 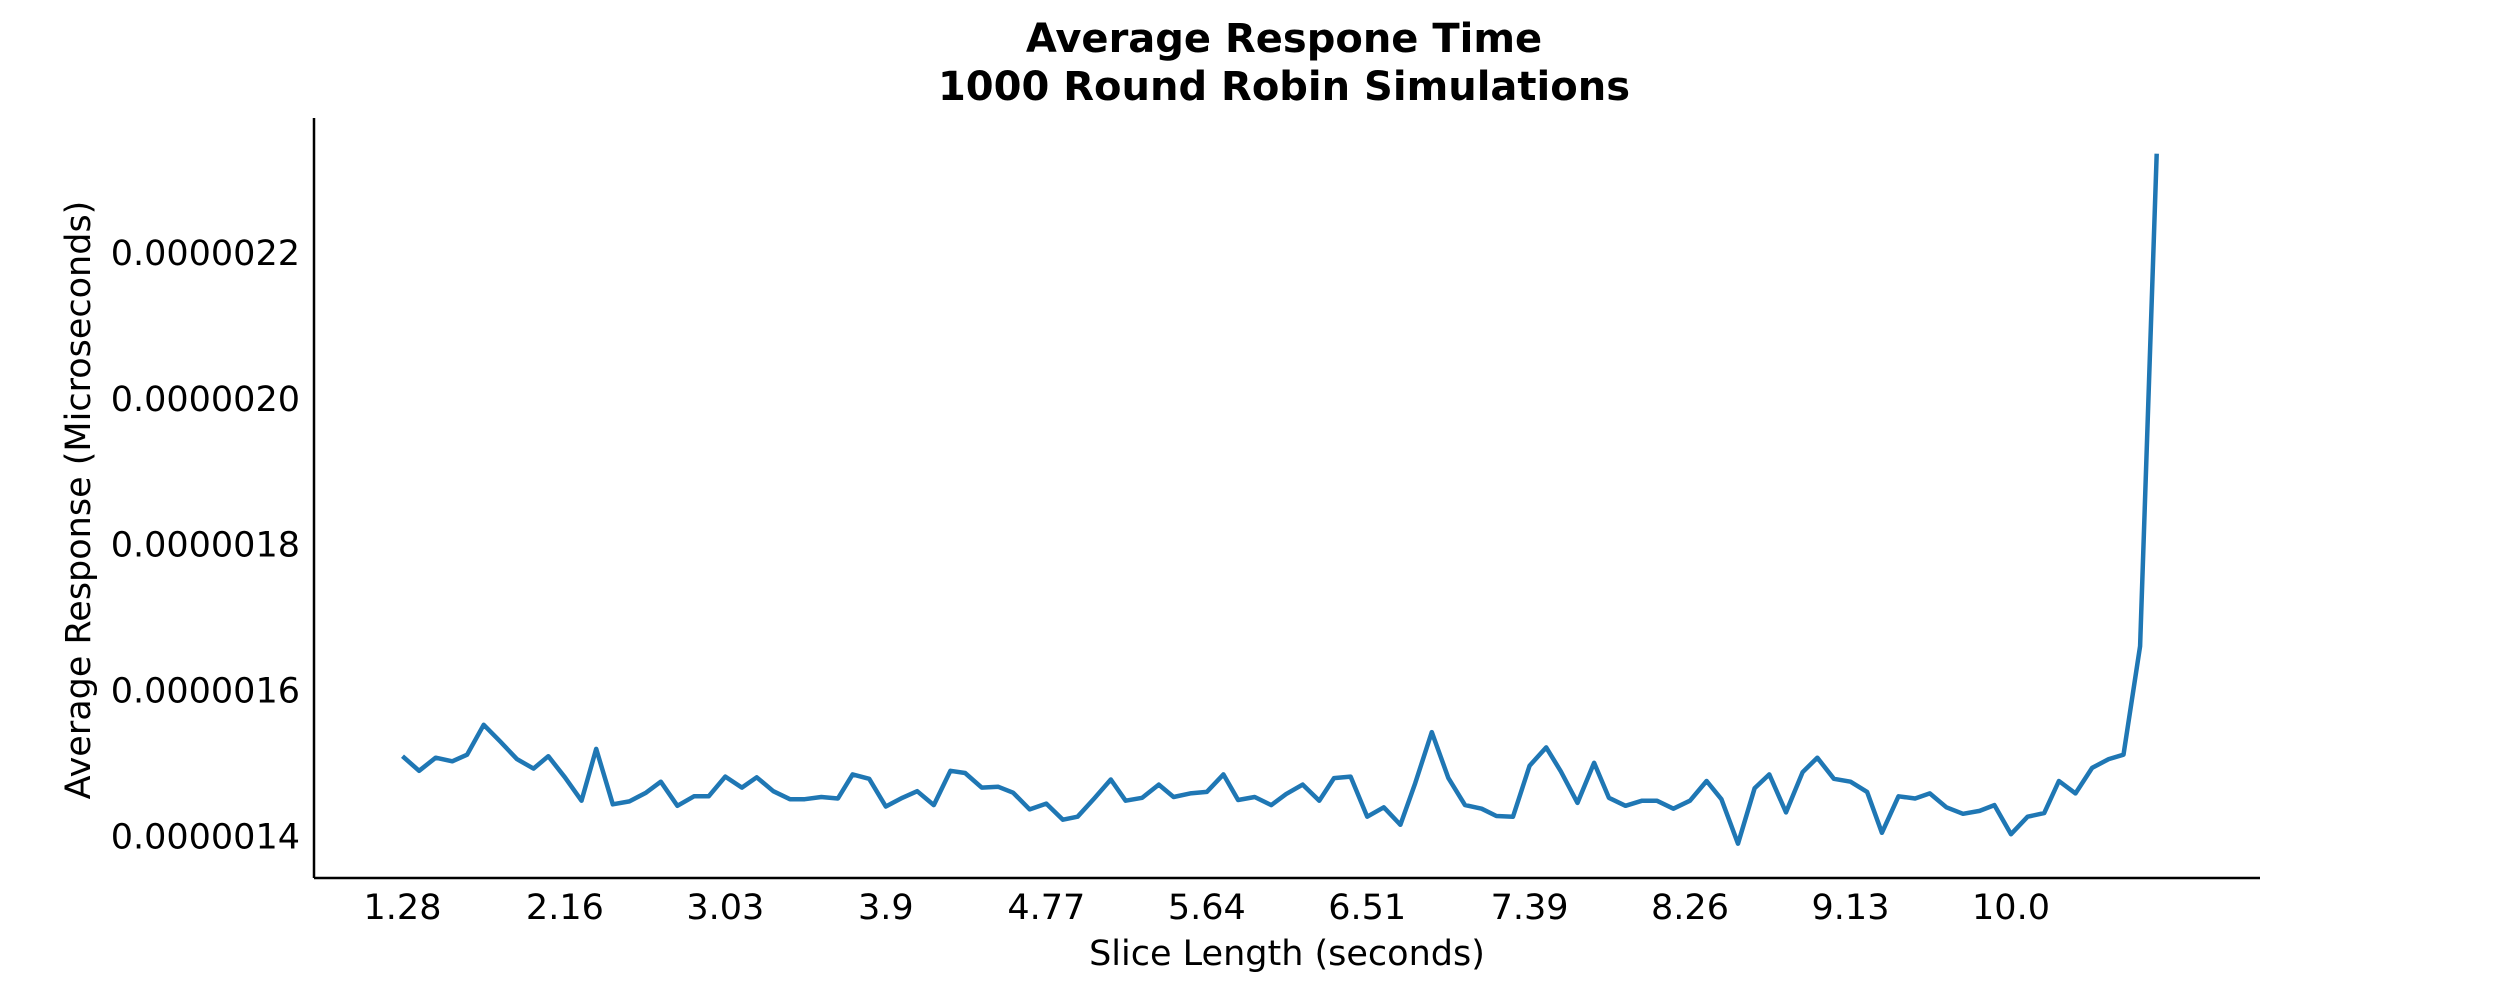 What do you see at coordinates (205, 254) in the screenshot?
I see `y-tick-label: 0.0000022` at bounding box center [205, 254].